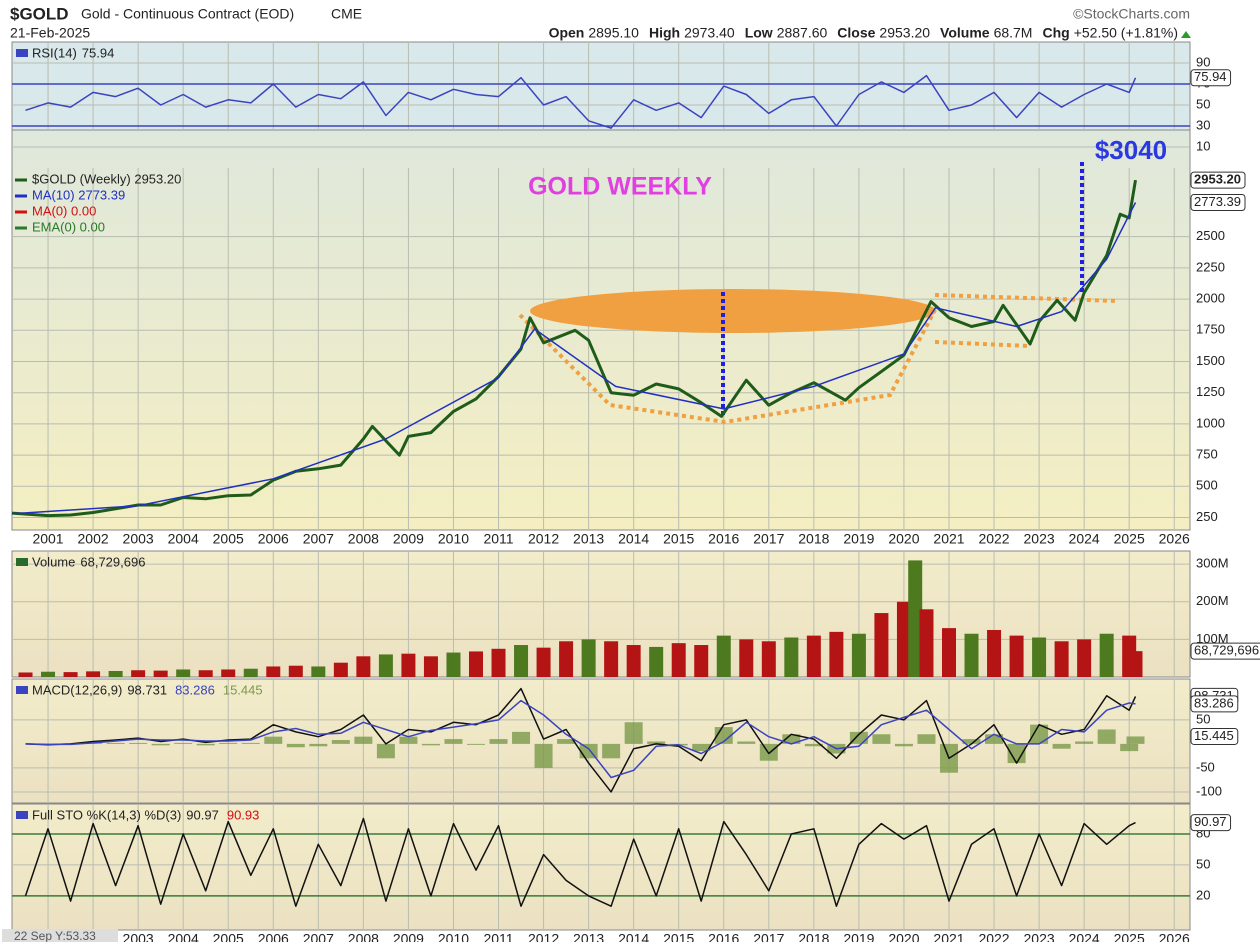 This screenshot has height=947, width=1260. I want to click on quote-label: Close, so click(856, 33).